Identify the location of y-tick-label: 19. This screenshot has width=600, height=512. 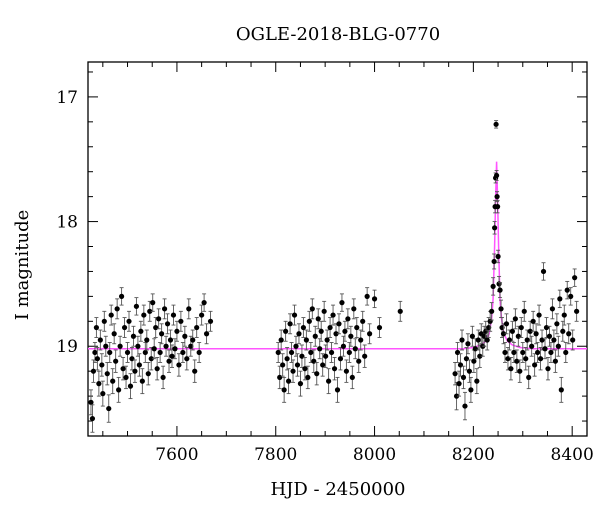
(67, 347).